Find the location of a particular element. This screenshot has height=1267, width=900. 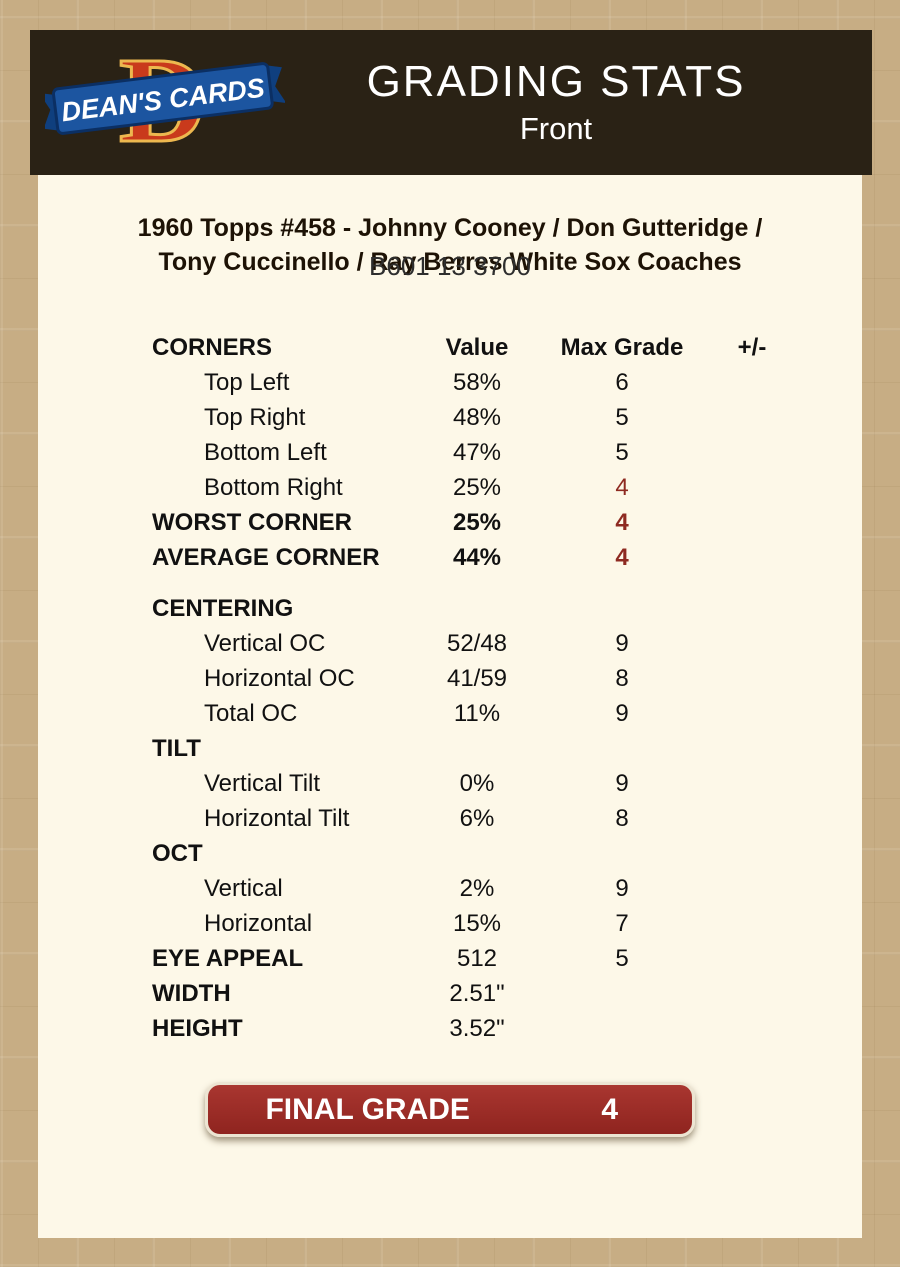

table-row: TILT is located at coordinates (507, 748).